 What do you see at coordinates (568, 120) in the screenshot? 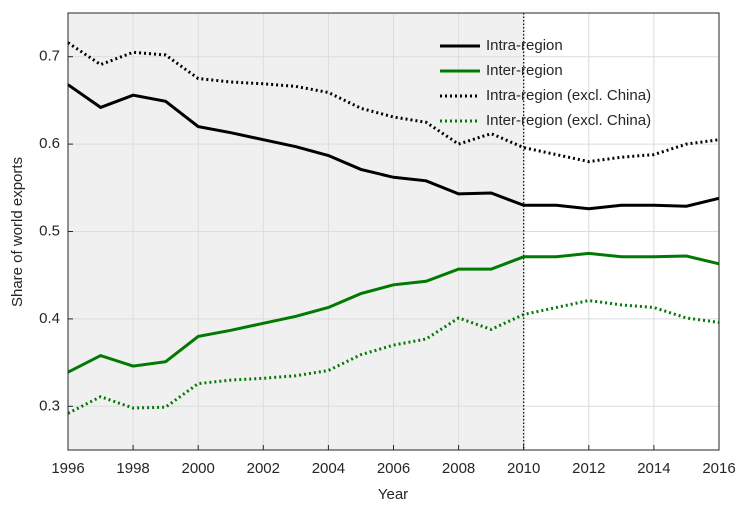
I see `legend-label: Inter-region (excl. China)` at bounding box center [568, 120].